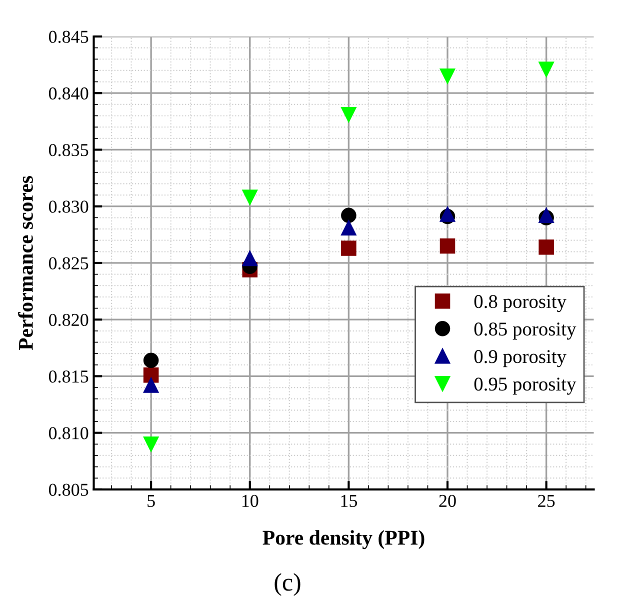  What do you see at coordinates (151, 501) in the screenshot?
I see `x-tick-label: 5` at bounding box center [151, 501].